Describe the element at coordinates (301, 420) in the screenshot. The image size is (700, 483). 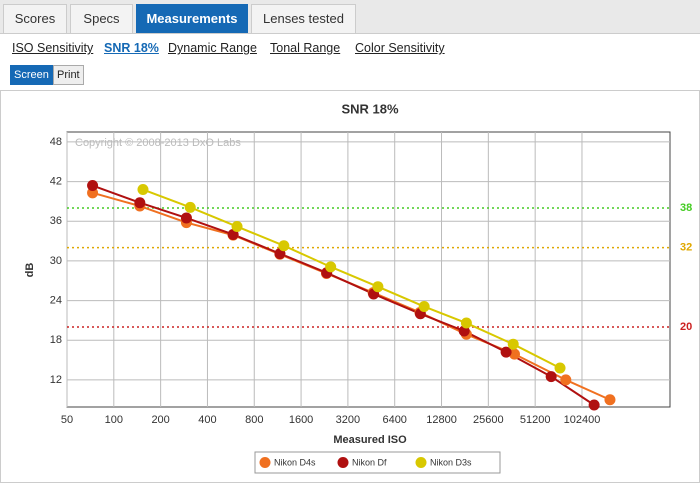
I see `x-tick-label: 1600` at that location.